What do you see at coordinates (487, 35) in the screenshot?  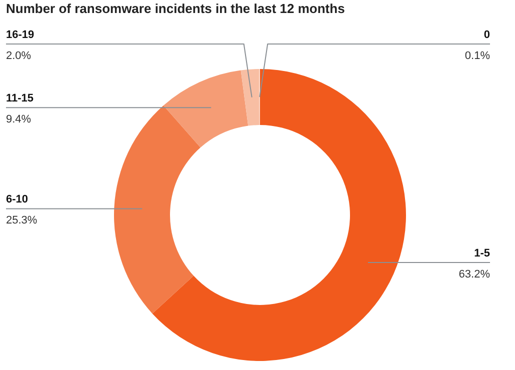 I see `slice-label: 0` at bounding box center [487, 35].